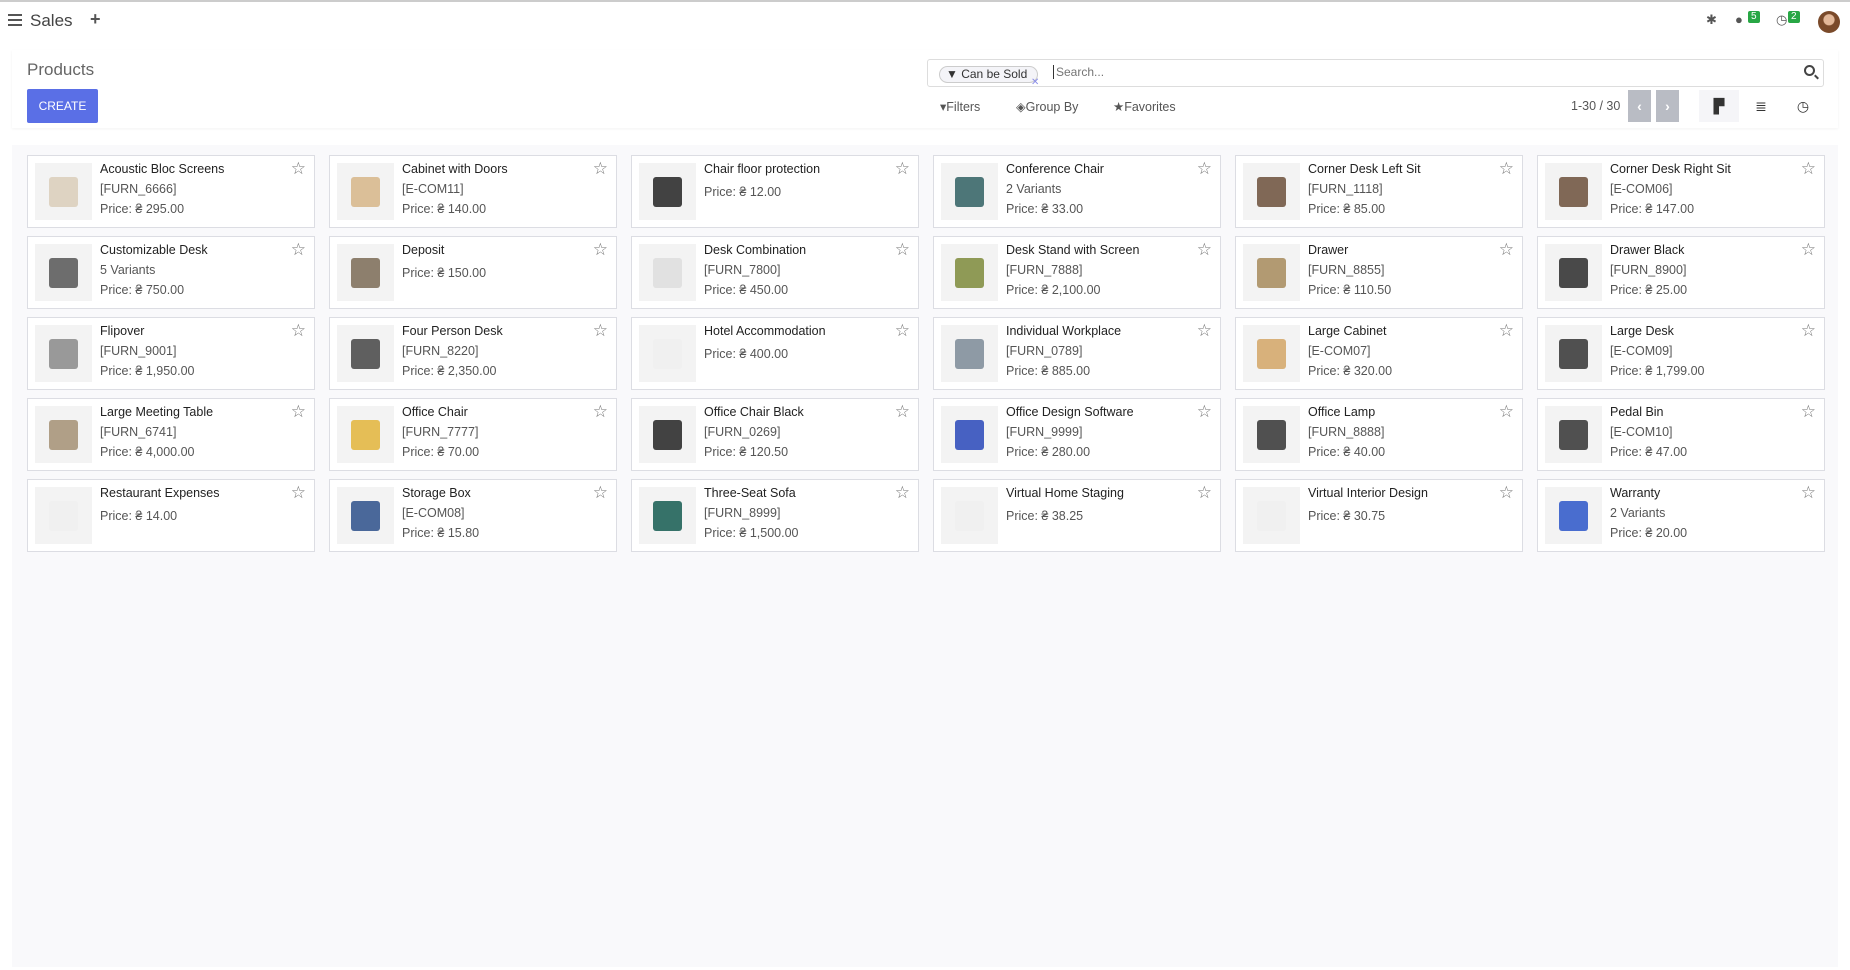 The width and height of the screenshot is (1850, 970). I want to click on product-price: Price: ₴ 147.00, so click(1652, 209).